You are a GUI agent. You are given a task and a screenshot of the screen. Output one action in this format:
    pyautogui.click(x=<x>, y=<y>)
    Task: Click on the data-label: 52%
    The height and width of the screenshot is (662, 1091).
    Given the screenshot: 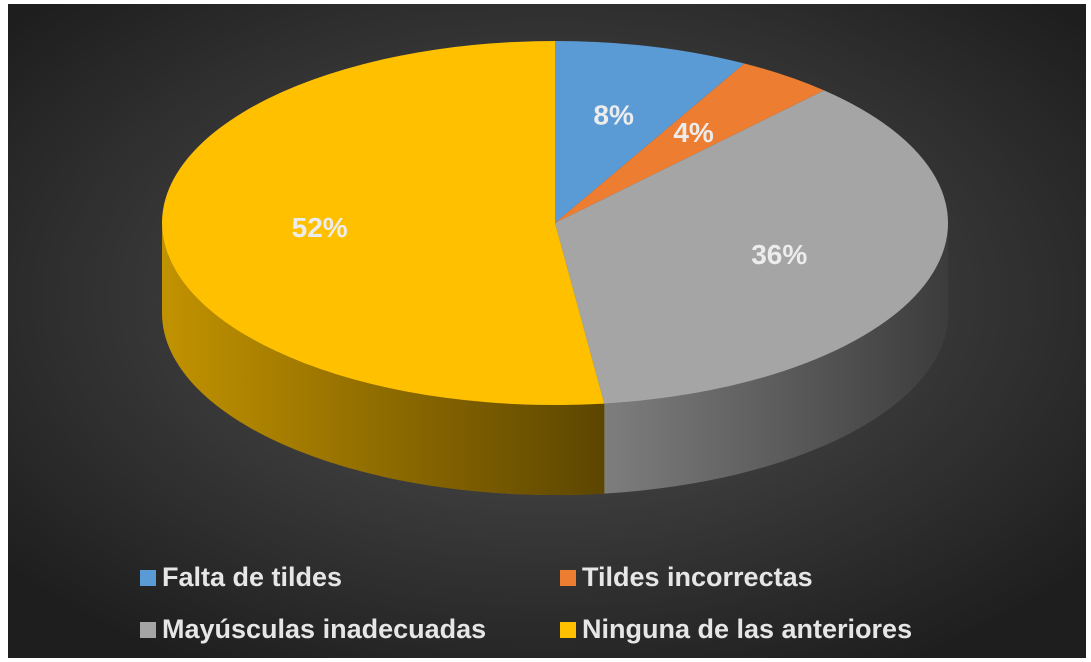 What is the action you would take?
    pyautogui.click(x=320, y=227)
    